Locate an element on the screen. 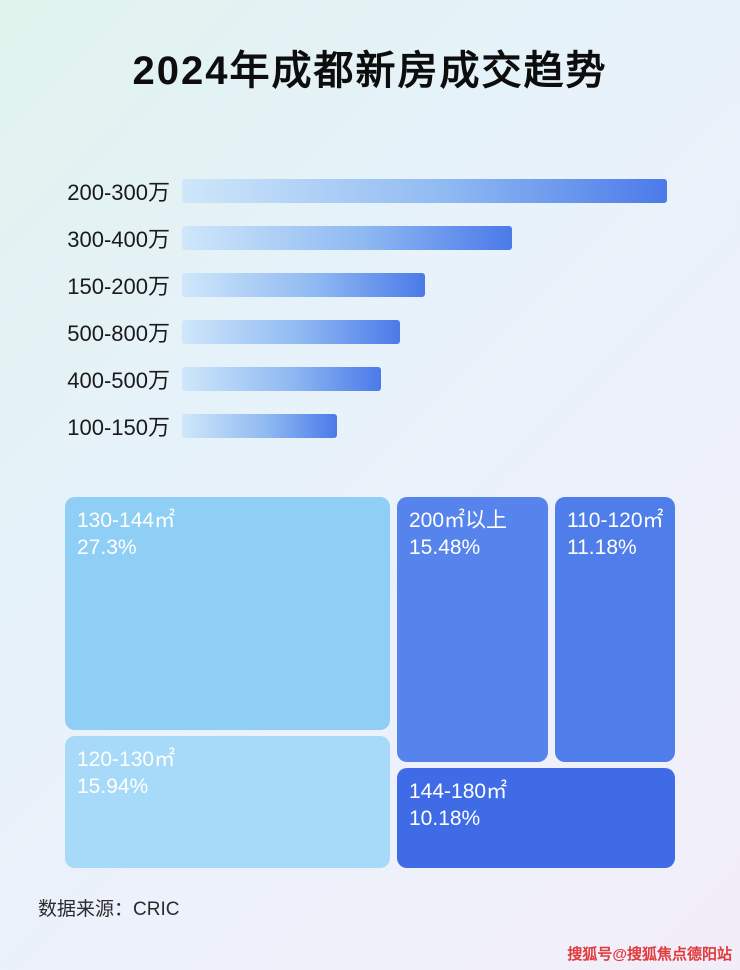  bar-row: 100-150万 is located at coordinates (370, 426).